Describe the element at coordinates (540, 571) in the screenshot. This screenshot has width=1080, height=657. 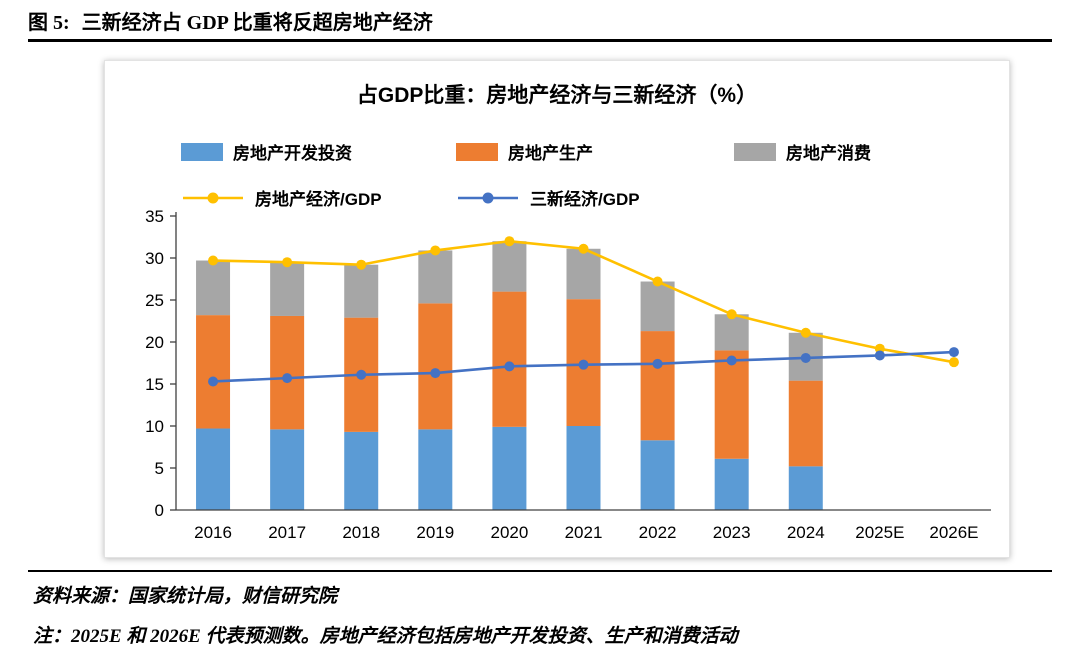
I see `footer-divider` at that location.